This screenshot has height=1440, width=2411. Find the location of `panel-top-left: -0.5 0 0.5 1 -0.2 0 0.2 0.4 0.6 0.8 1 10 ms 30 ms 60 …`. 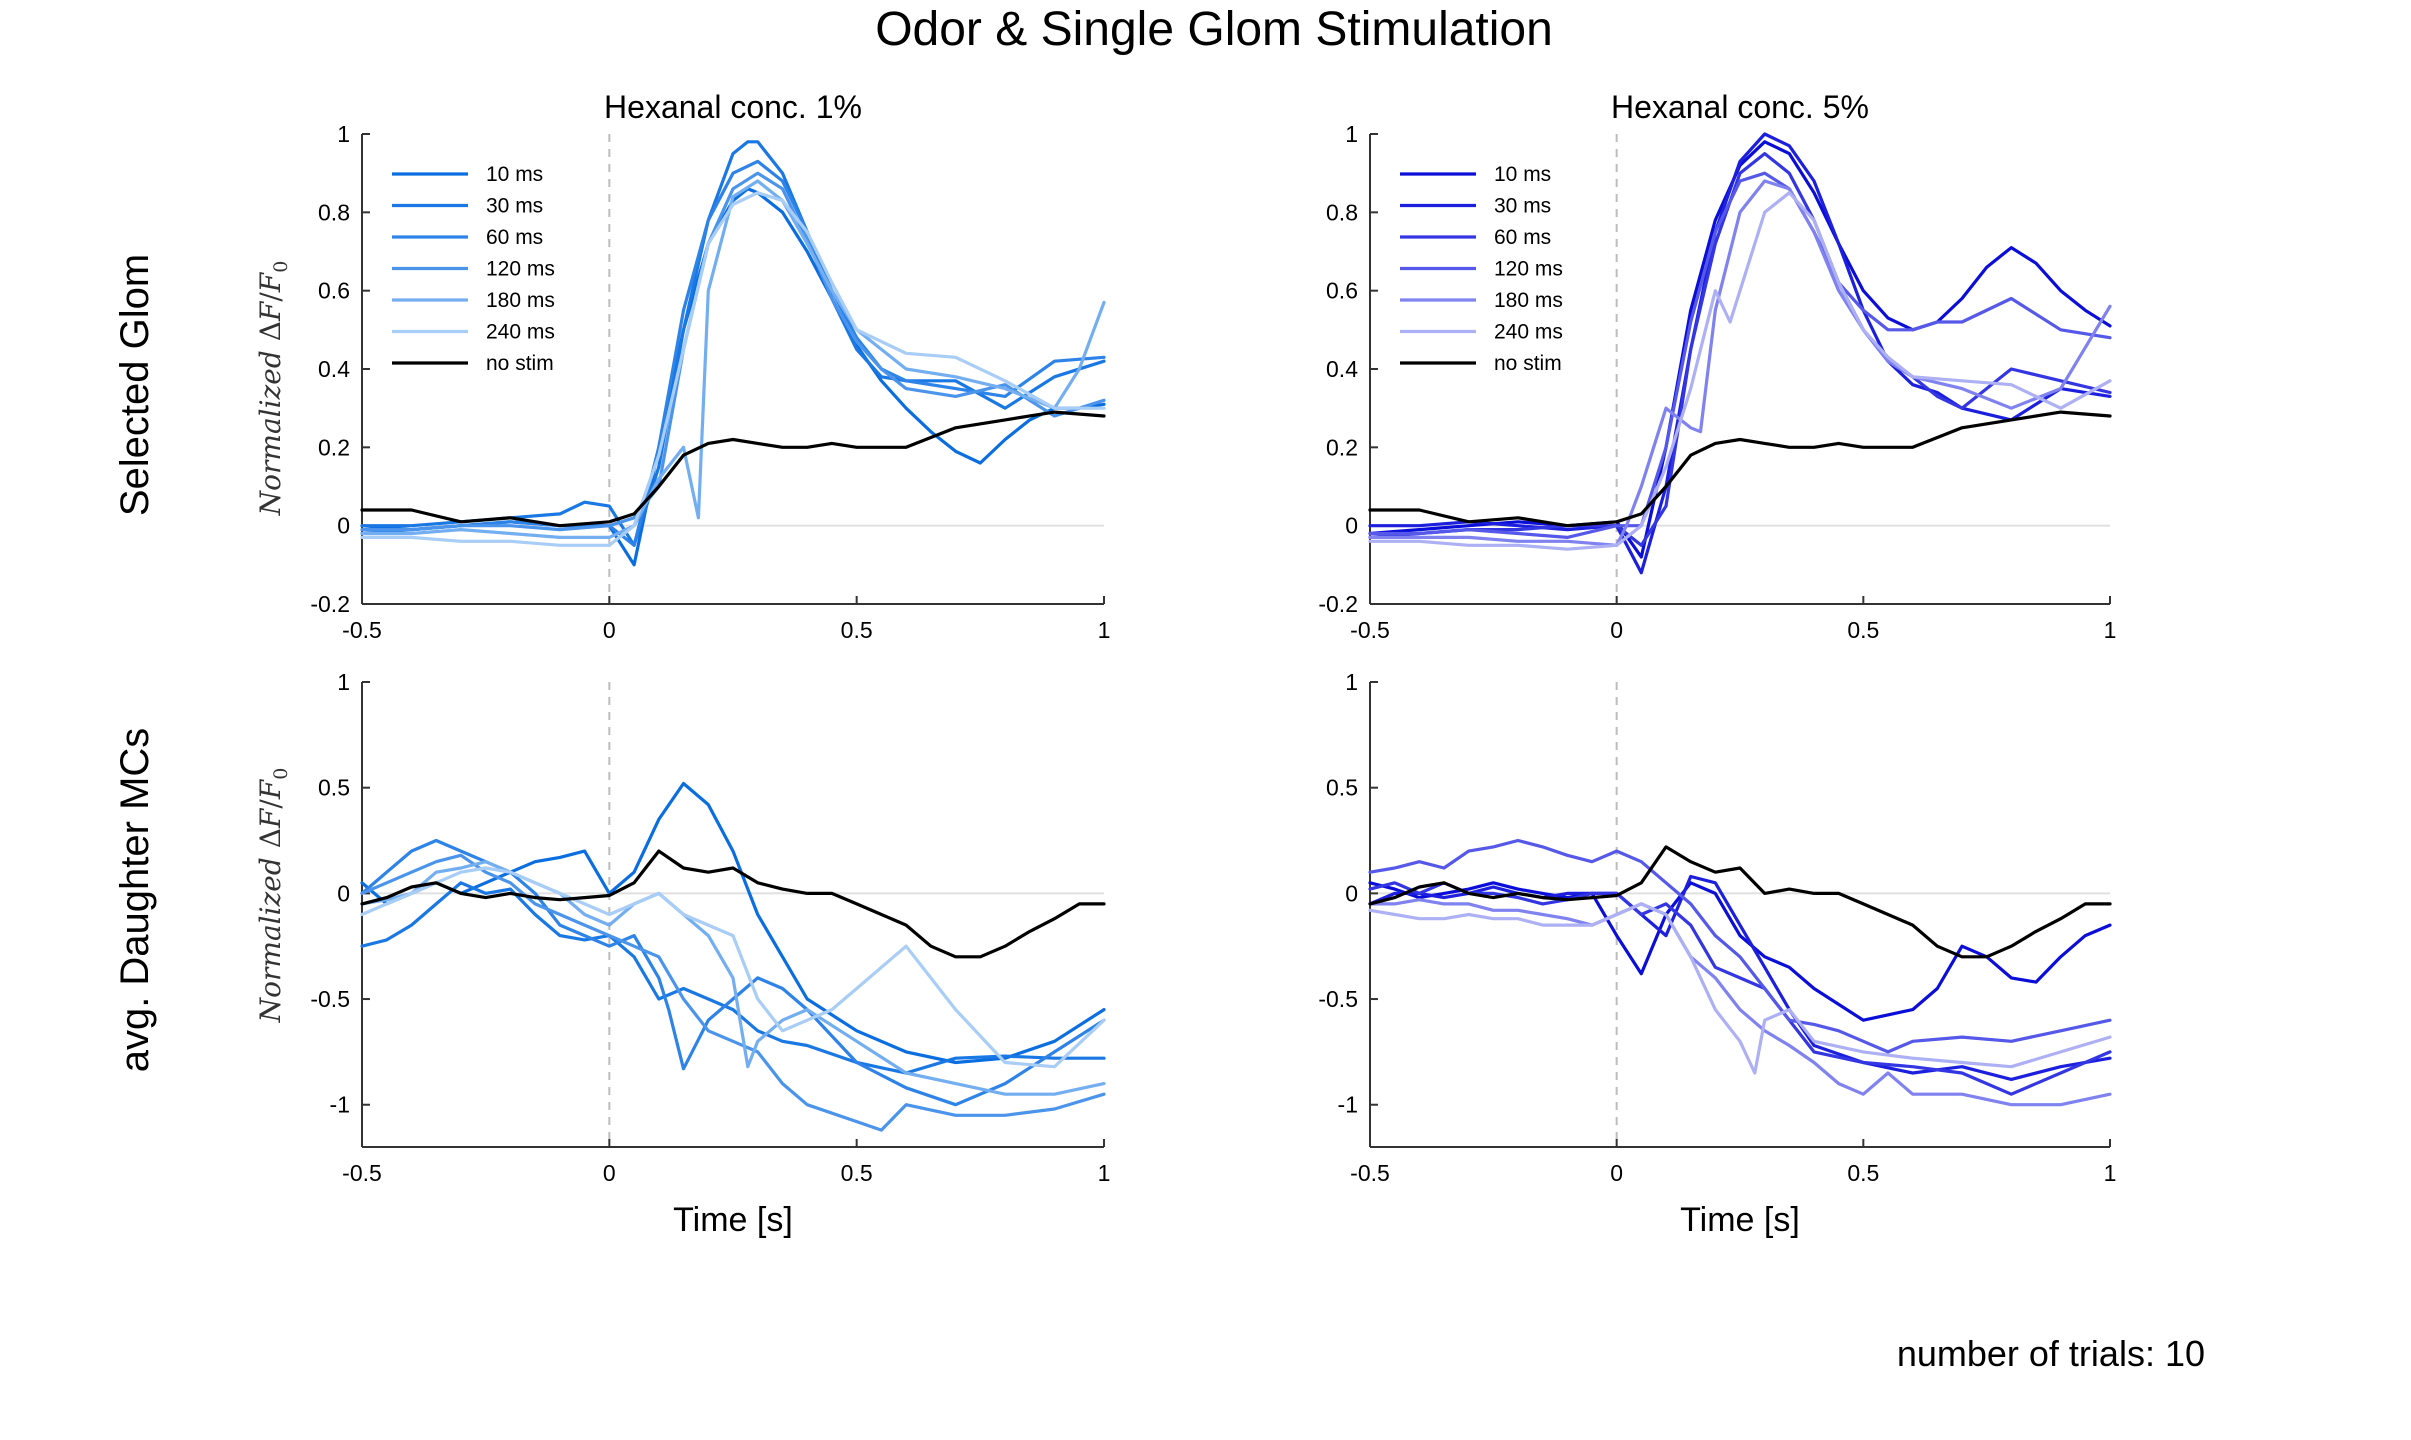

panel-top-left: -0.5 0 0.5 1 -0.2 0 0.2 0.4 0.6 0.8 1 10 ms 30 ms 60 … is located at coordinates (710, 382).